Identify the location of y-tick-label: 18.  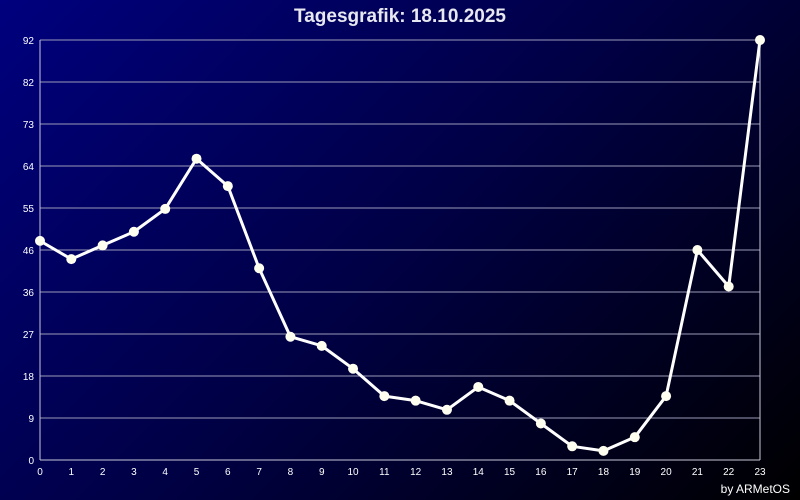
(29, 377).